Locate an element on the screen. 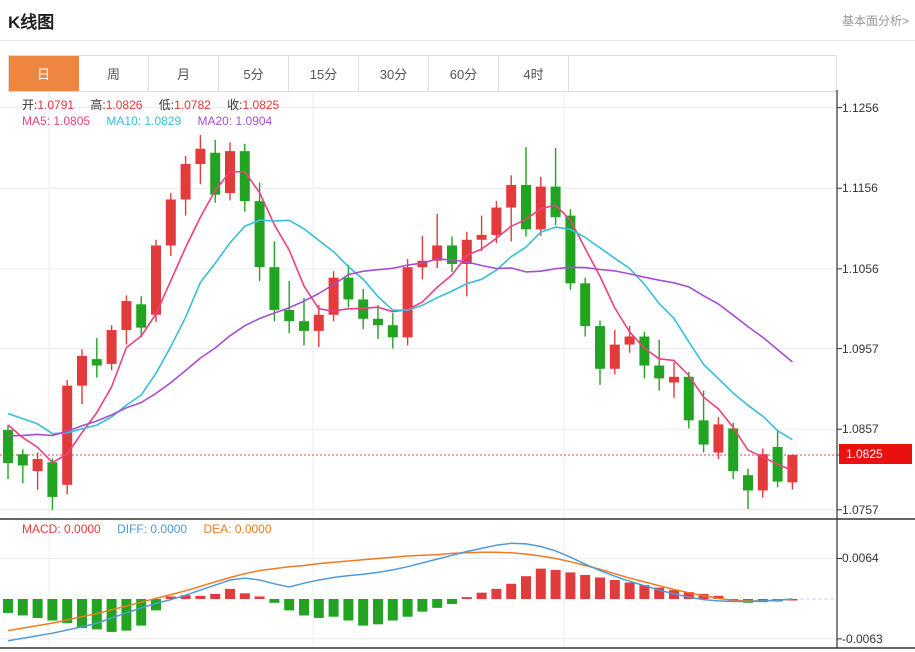 The height and width of the screenshot is (652, 915). ma-legend: MA5: 1.0805 MA10: 1.0829 MA20: 1.0904 is located at coordinates (153, 121).